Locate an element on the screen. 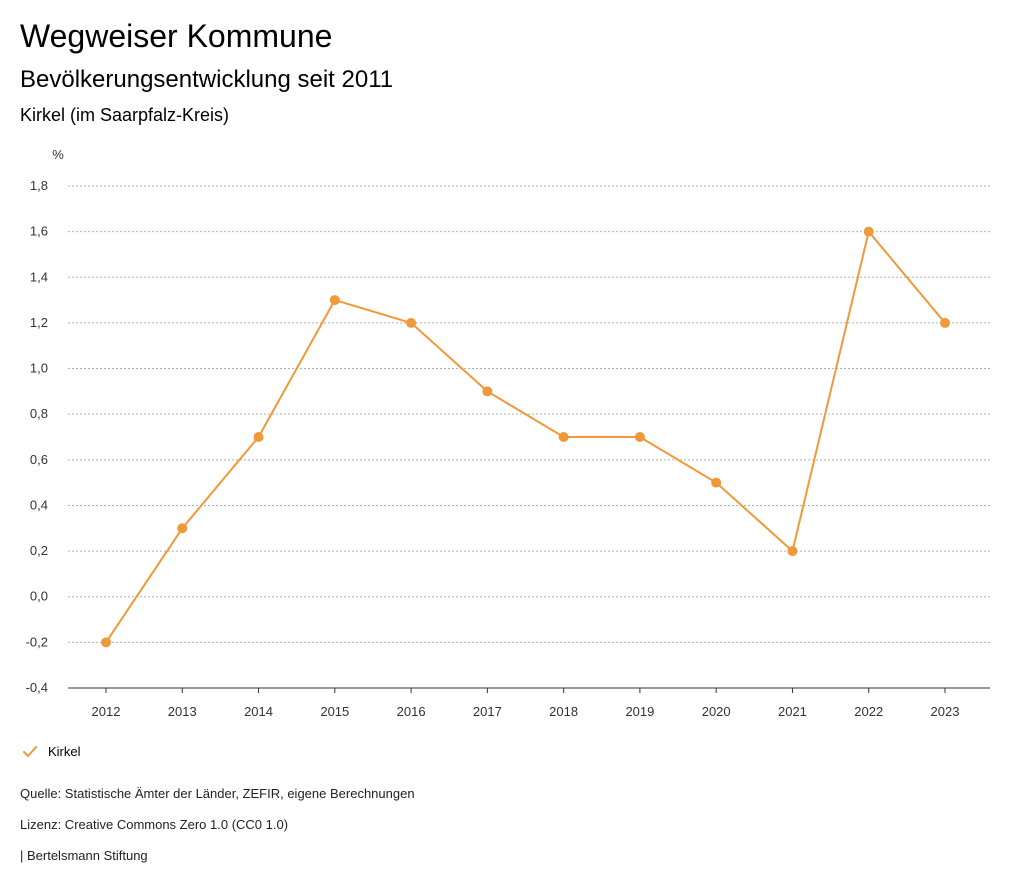 This screenshot has height=888, width=1024. region-label: Kirkel (im Saarpfalz-Kreis) is located at coordinates (125, 115).